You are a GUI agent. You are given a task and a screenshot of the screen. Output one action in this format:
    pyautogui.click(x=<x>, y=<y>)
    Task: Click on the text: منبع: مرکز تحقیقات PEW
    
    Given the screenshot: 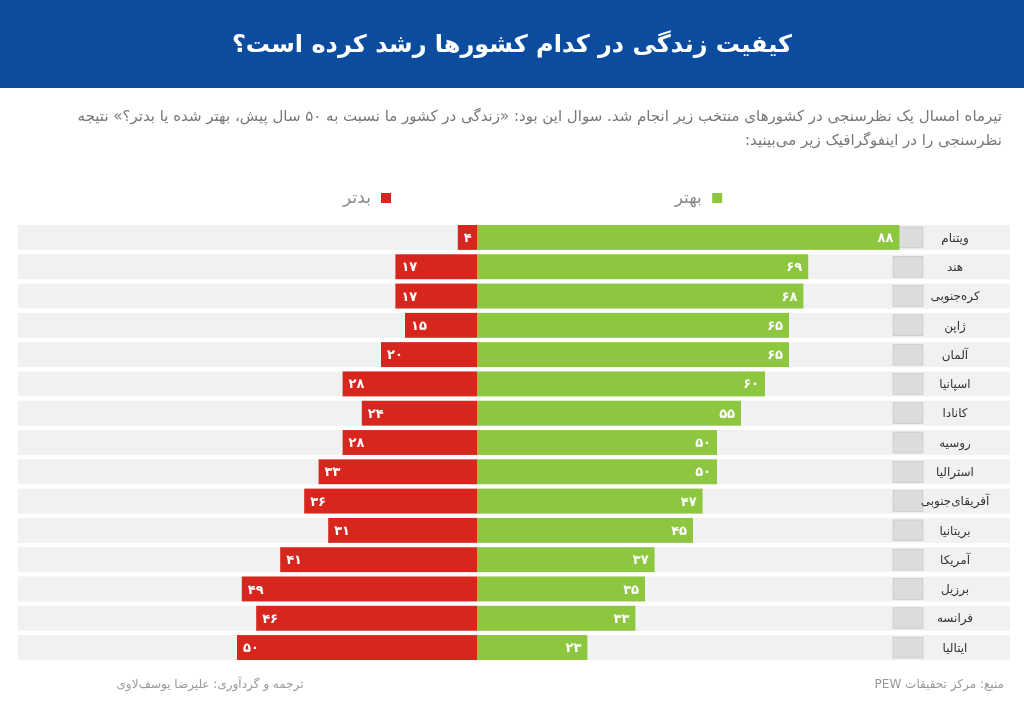 What is the action you would take?
    pyautogui.click(x=939, y=684)
    